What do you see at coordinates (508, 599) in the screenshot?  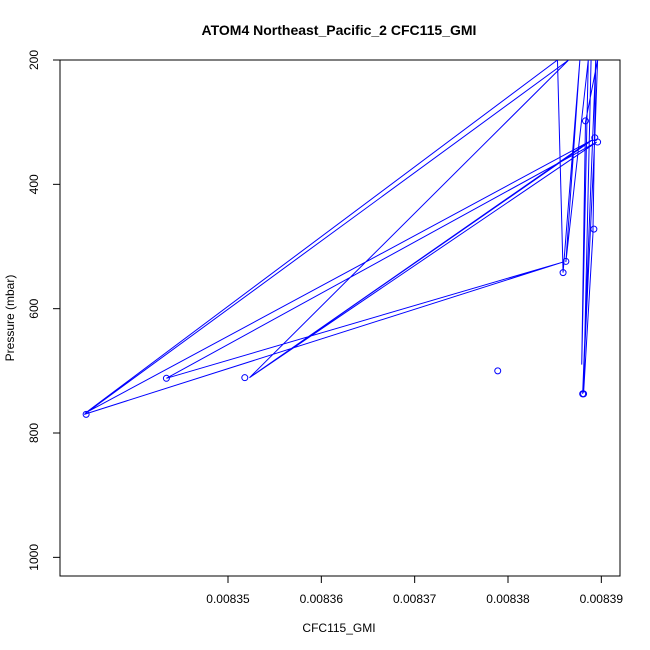 I see `x-tick-label: 0.00838` at bounding box center [508, 599].